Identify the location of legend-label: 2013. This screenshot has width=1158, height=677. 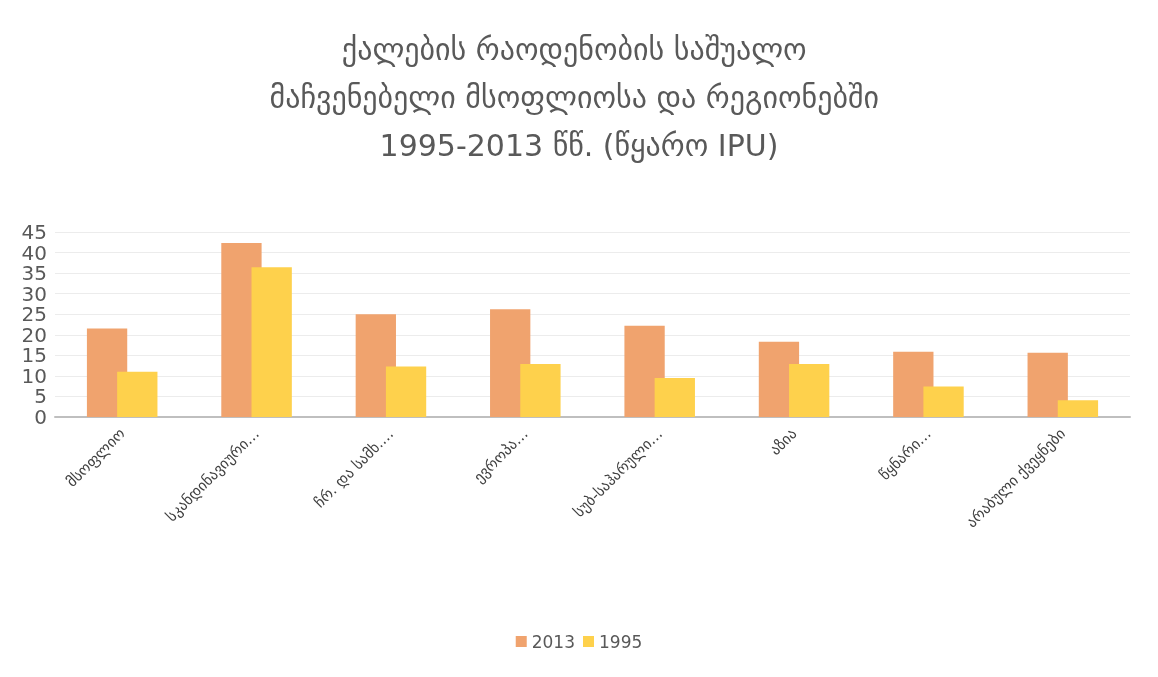
(553, 641).